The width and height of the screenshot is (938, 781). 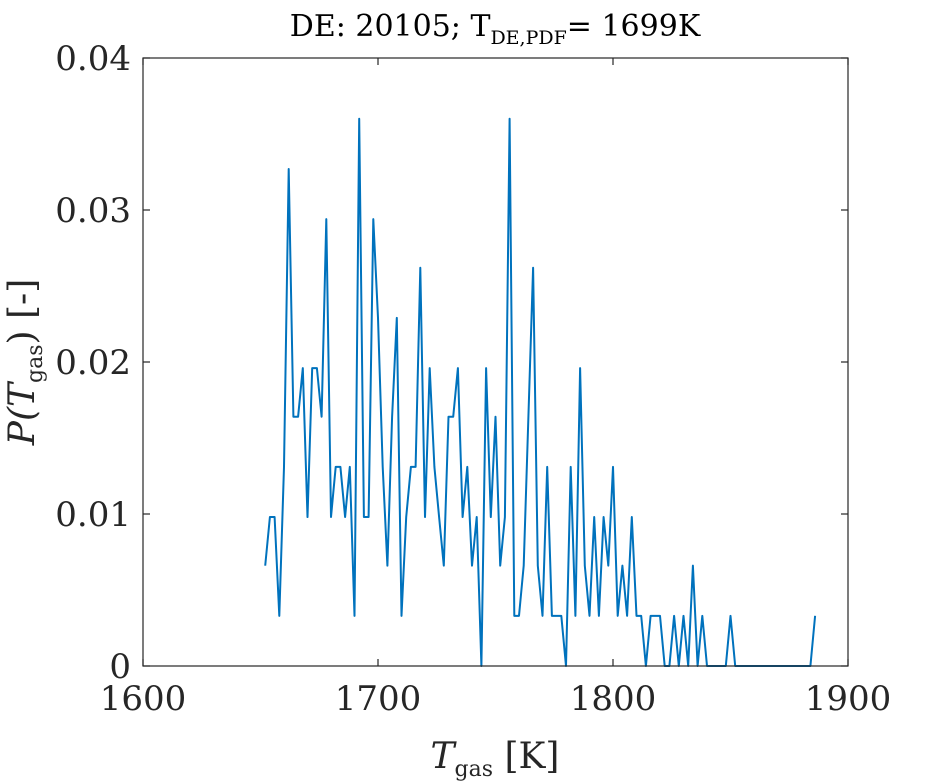 I want to click on x-axis-title-sub: gas, so click(x=474, y=769).